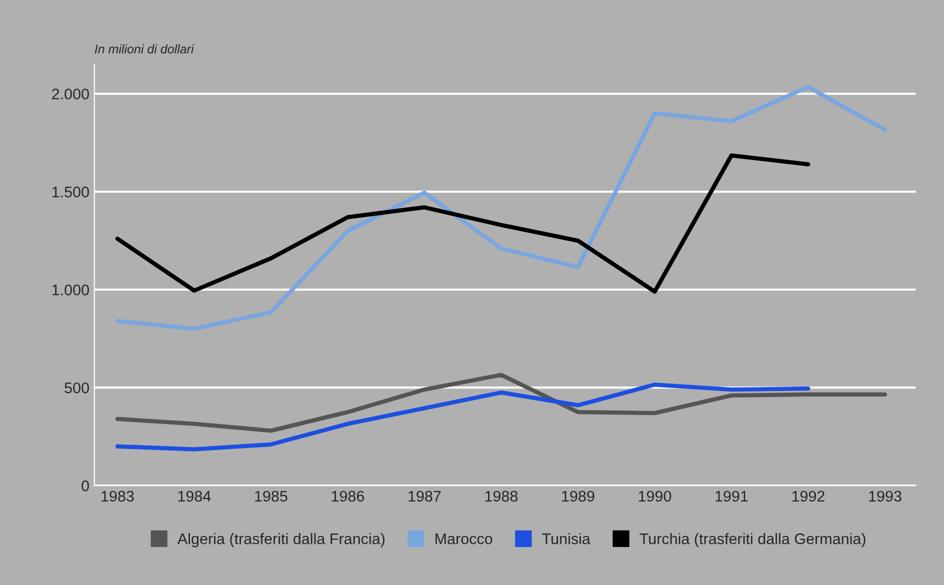  Describe the element at coordinates (885, 496) in the screenshot. I see `x-tick-label: 1993` at that location.